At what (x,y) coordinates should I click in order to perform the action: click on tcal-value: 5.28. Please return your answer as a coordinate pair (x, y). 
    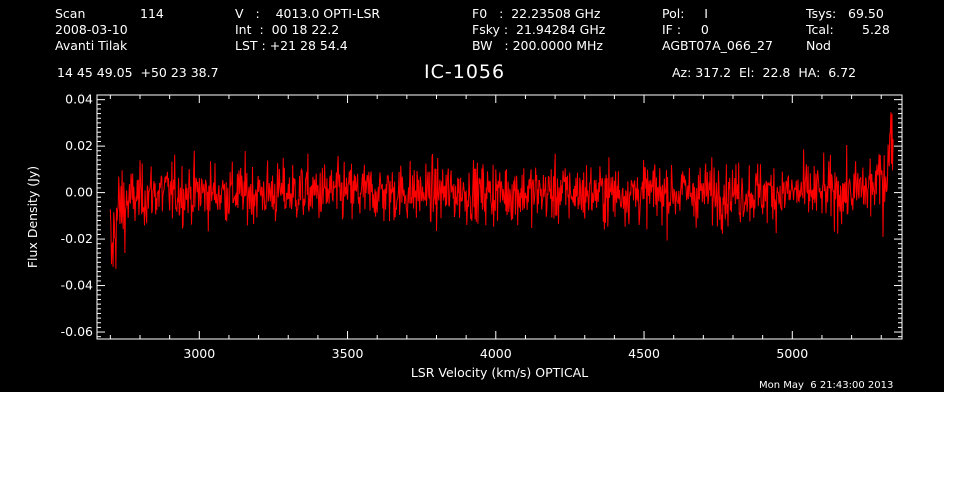
    Looking at the image, I should click on (876, 29).